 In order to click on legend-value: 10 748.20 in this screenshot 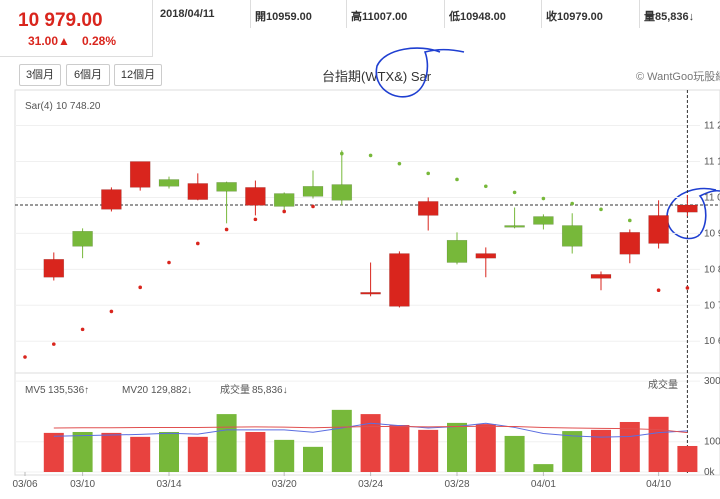, I will do `click(78, 106)`.